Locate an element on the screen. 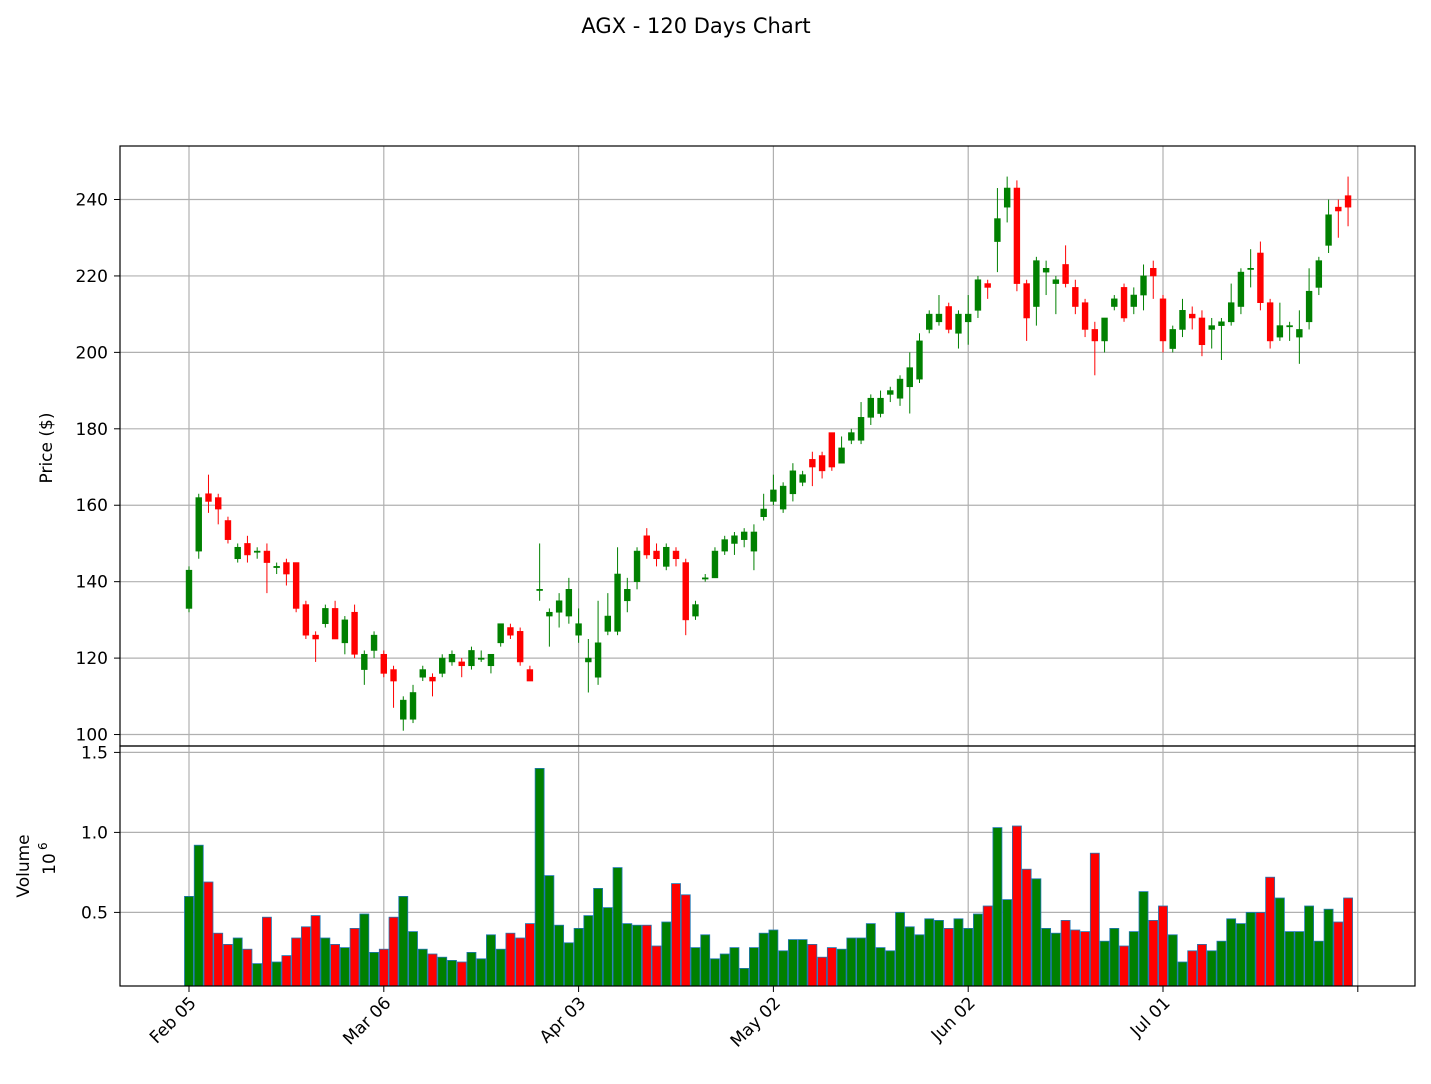 The image size is (1431, 1084). price-axis-label: Price ($) is located at coordinates (47, 448).